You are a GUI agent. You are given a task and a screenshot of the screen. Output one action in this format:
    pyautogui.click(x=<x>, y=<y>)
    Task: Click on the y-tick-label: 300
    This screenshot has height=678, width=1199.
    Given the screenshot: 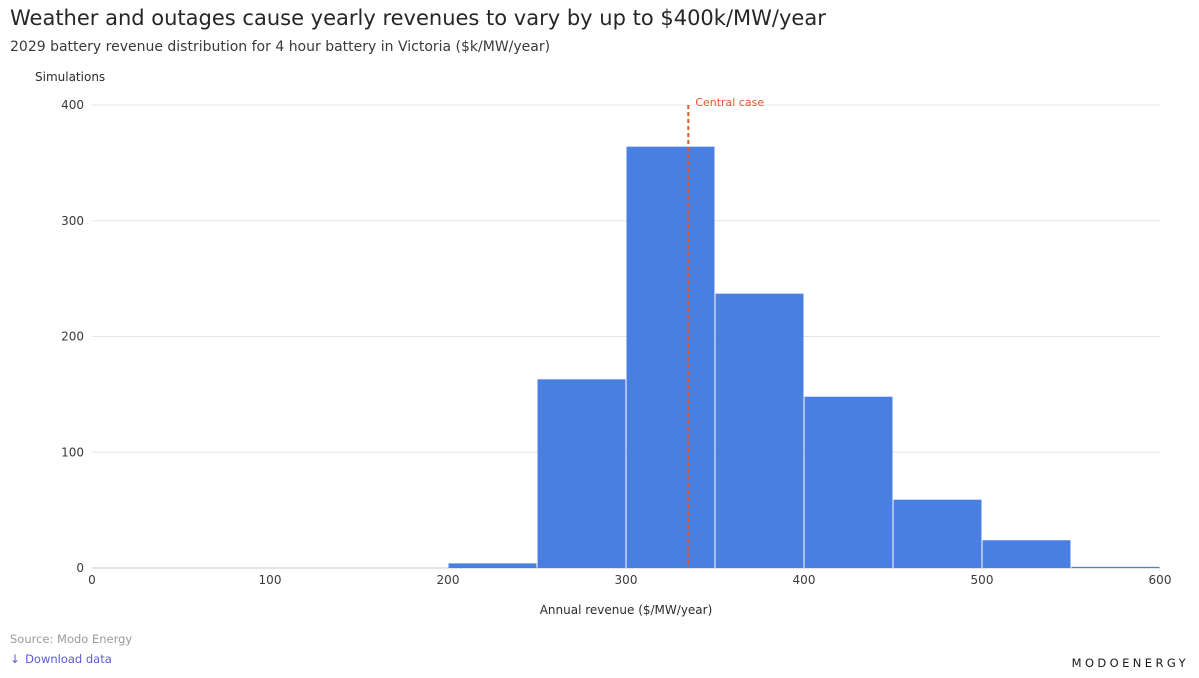 What is the action you would take?
    pyautogui.click(x=72, y=221)
    